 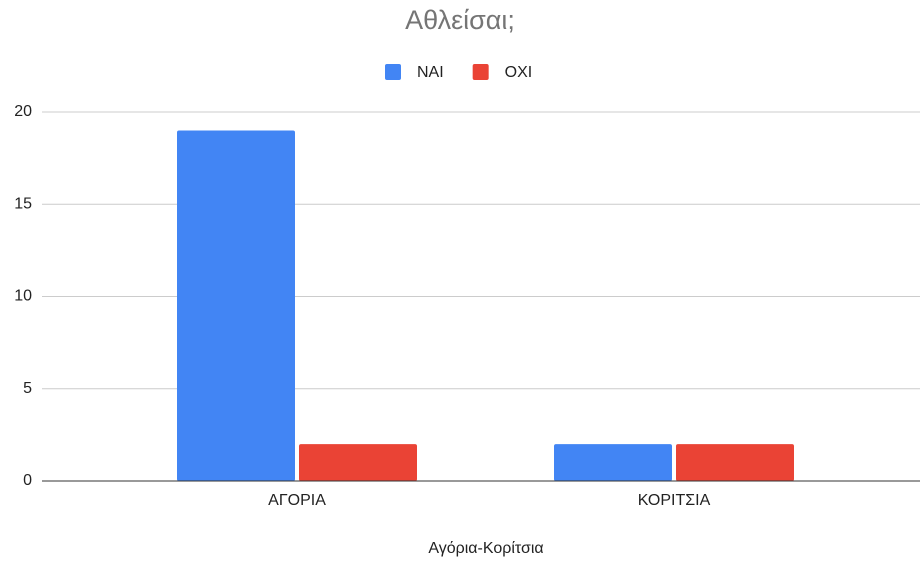 What do you see at coordinates (460, 20) in the screenshot?
I see `chart-title: Αθλείσαι;` at bounding box center [460, 20].